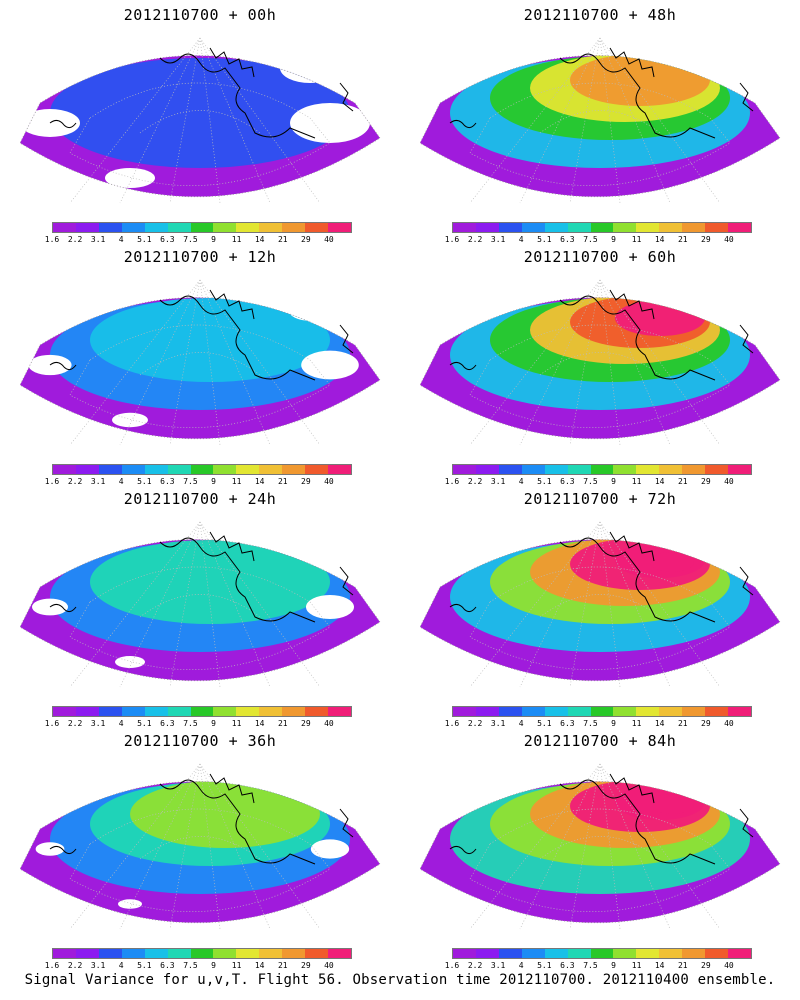 The height and width of the screenshot is (1000, 800). What do you see at coordinates (306, 965) in the screenshot?
I see `colorbar-tick-label: 29` at bounding box center [306, 965].